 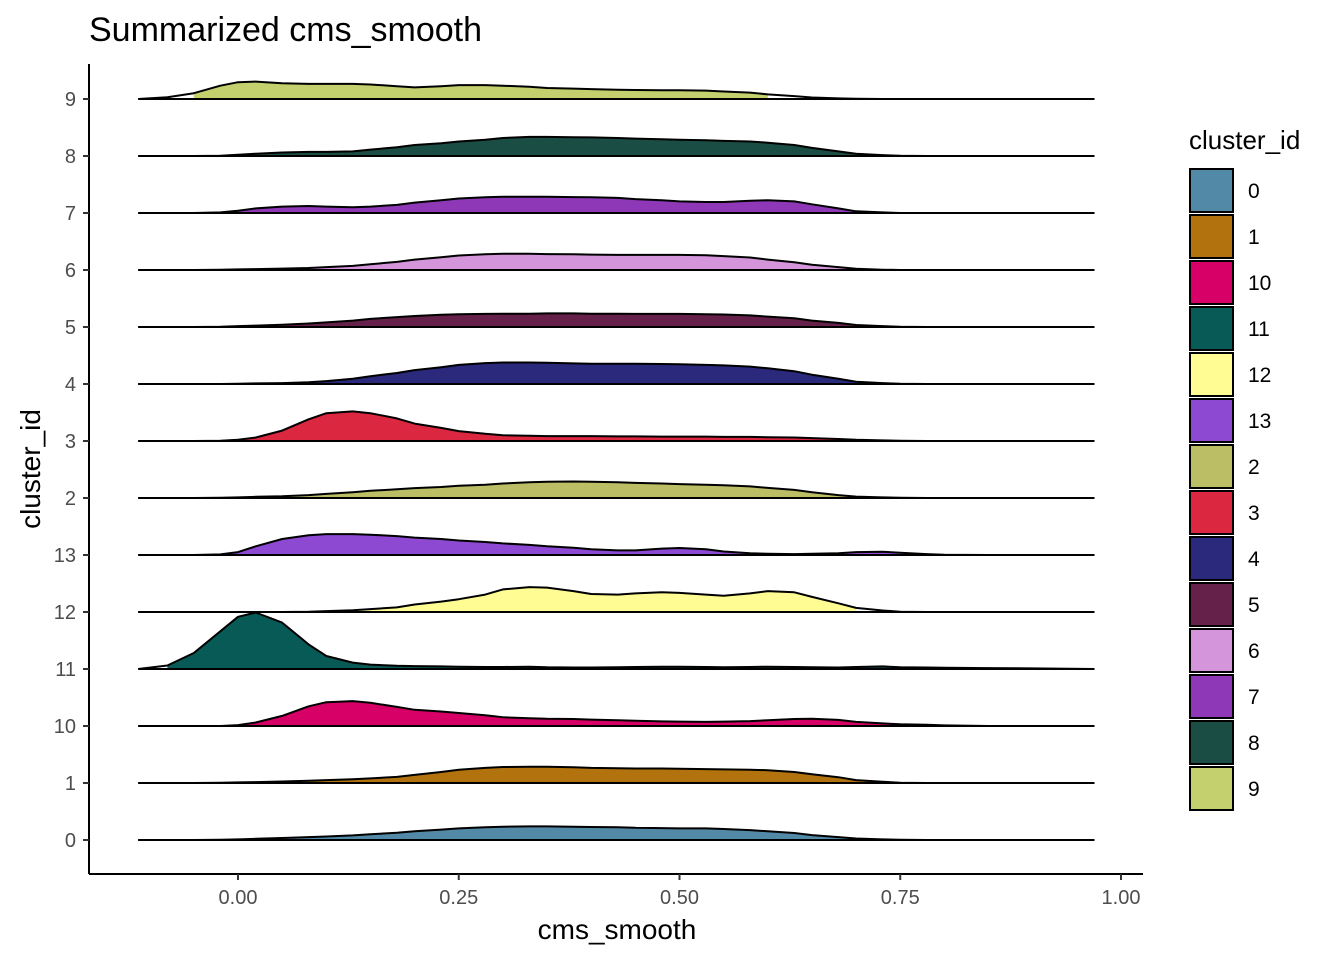 I want to click on legend-label-10: 10, so click(x=1259, y=283).